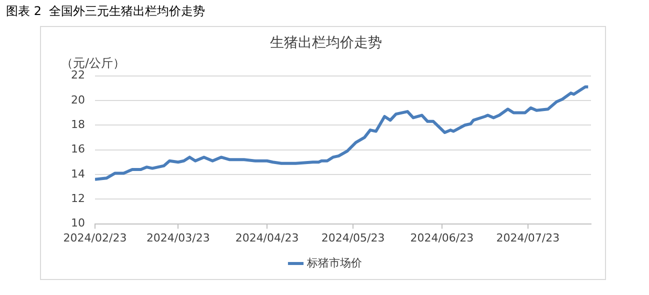  Describe the element at coordinates (77, 198) in the screenshot. I see `y-tick-label: 12` at that location.